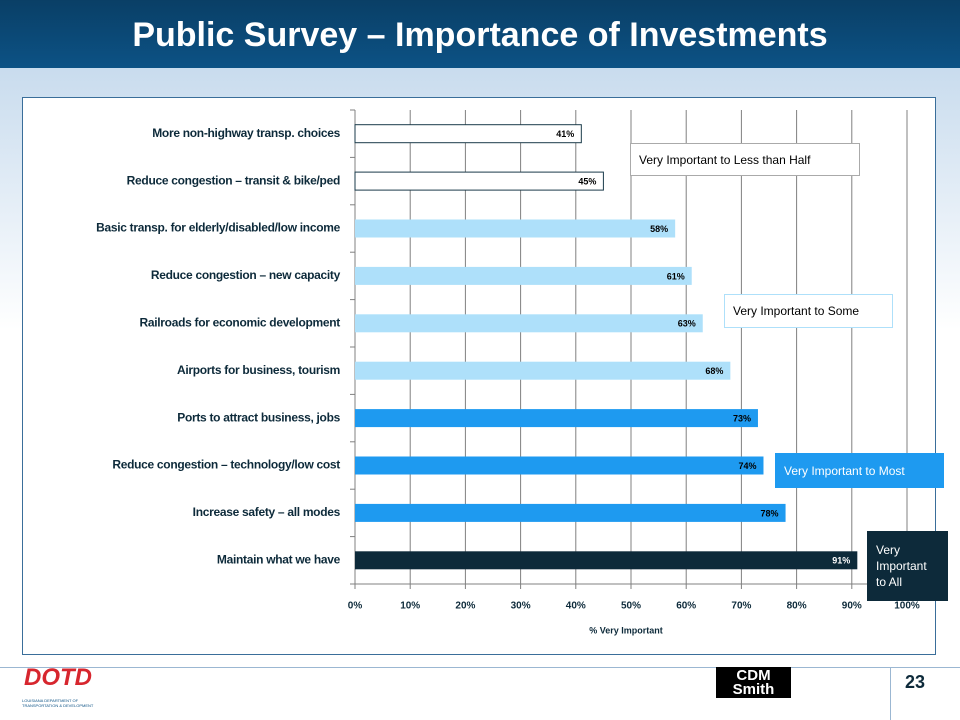 The width and height of the screenshot is (960, 720). I want to click on annotation: Very Important to Some, so click(808, 311).